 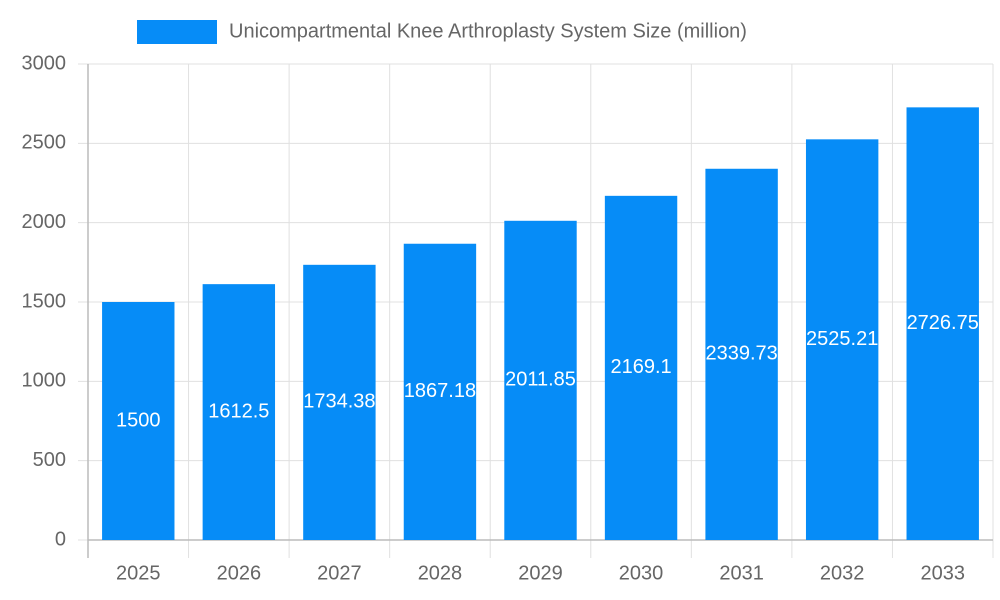 I want to click on x-tick-label: 2032, so click(x=842, y=573).